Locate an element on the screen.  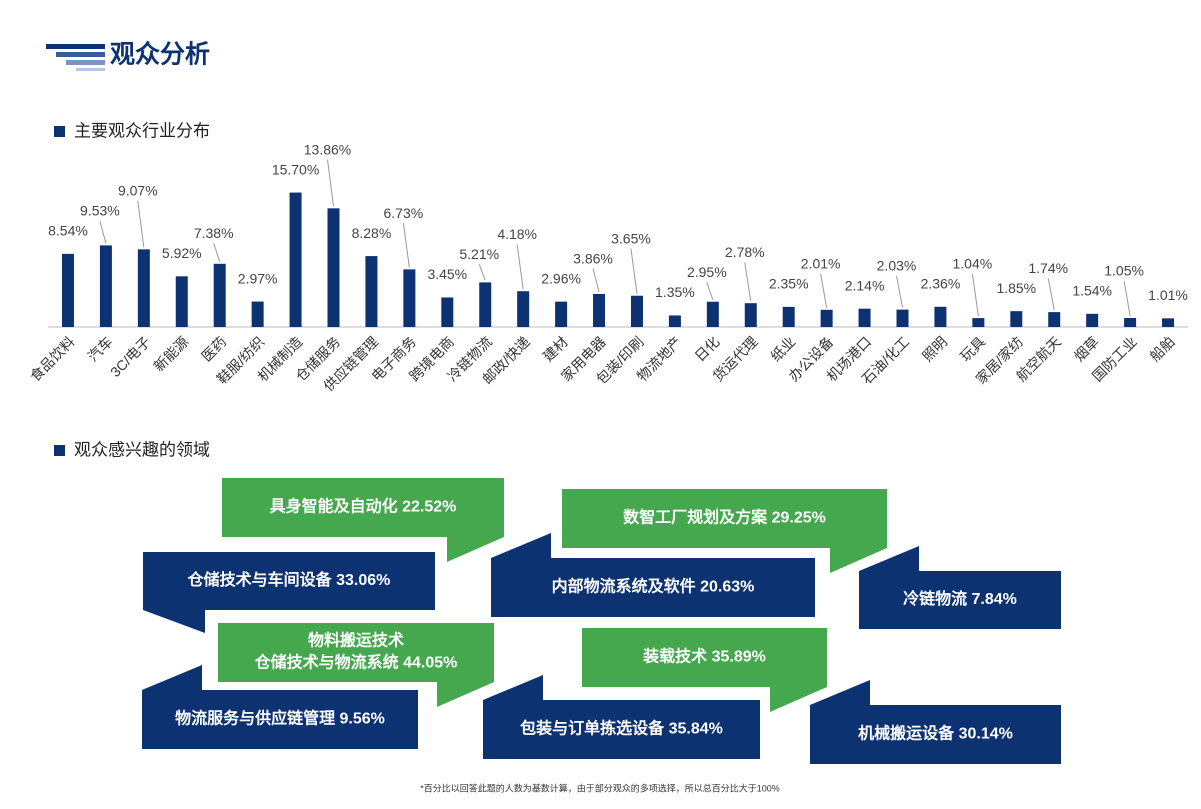
value-label: 2.36% is located at coordinates (941, 283).